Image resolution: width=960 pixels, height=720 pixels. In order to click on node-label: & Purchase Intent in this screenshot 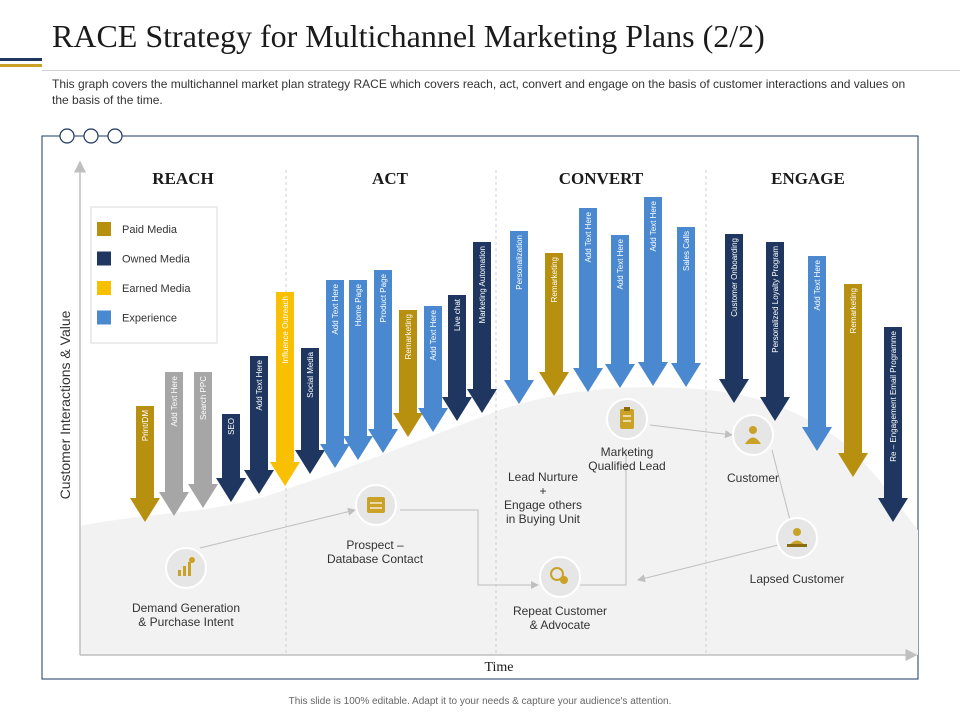, I will do `click(186, 622)`.